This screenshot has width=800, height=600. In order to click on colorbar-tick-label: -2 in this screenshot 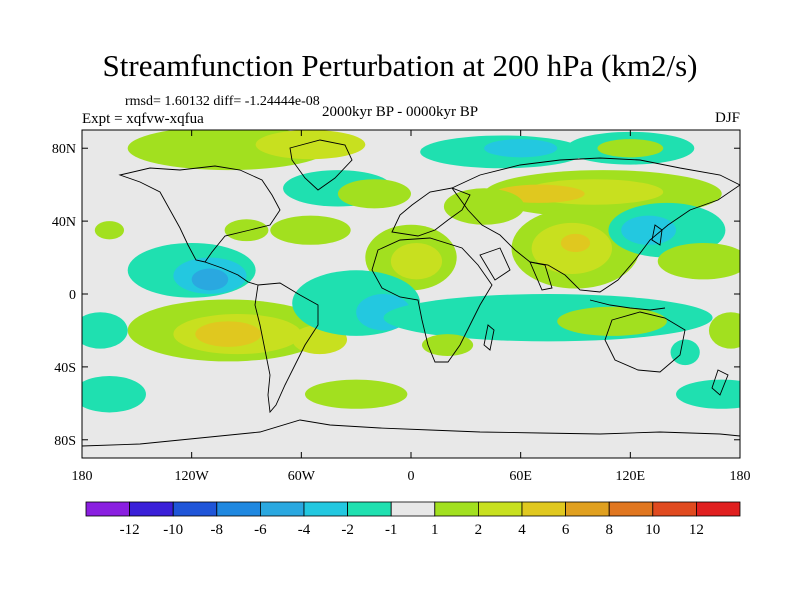, I will do `click(347, 530)`.